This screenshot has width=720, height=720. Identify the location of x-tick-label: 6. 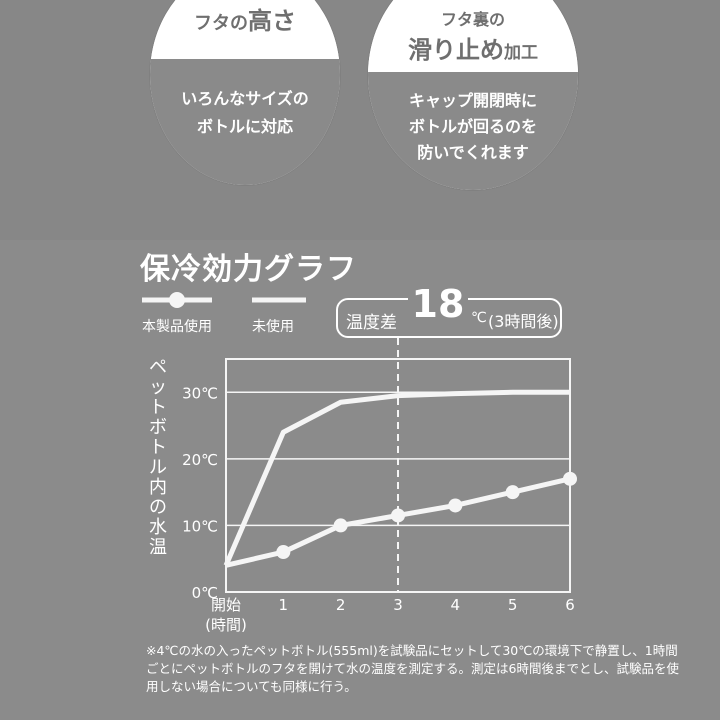
(570, 605).